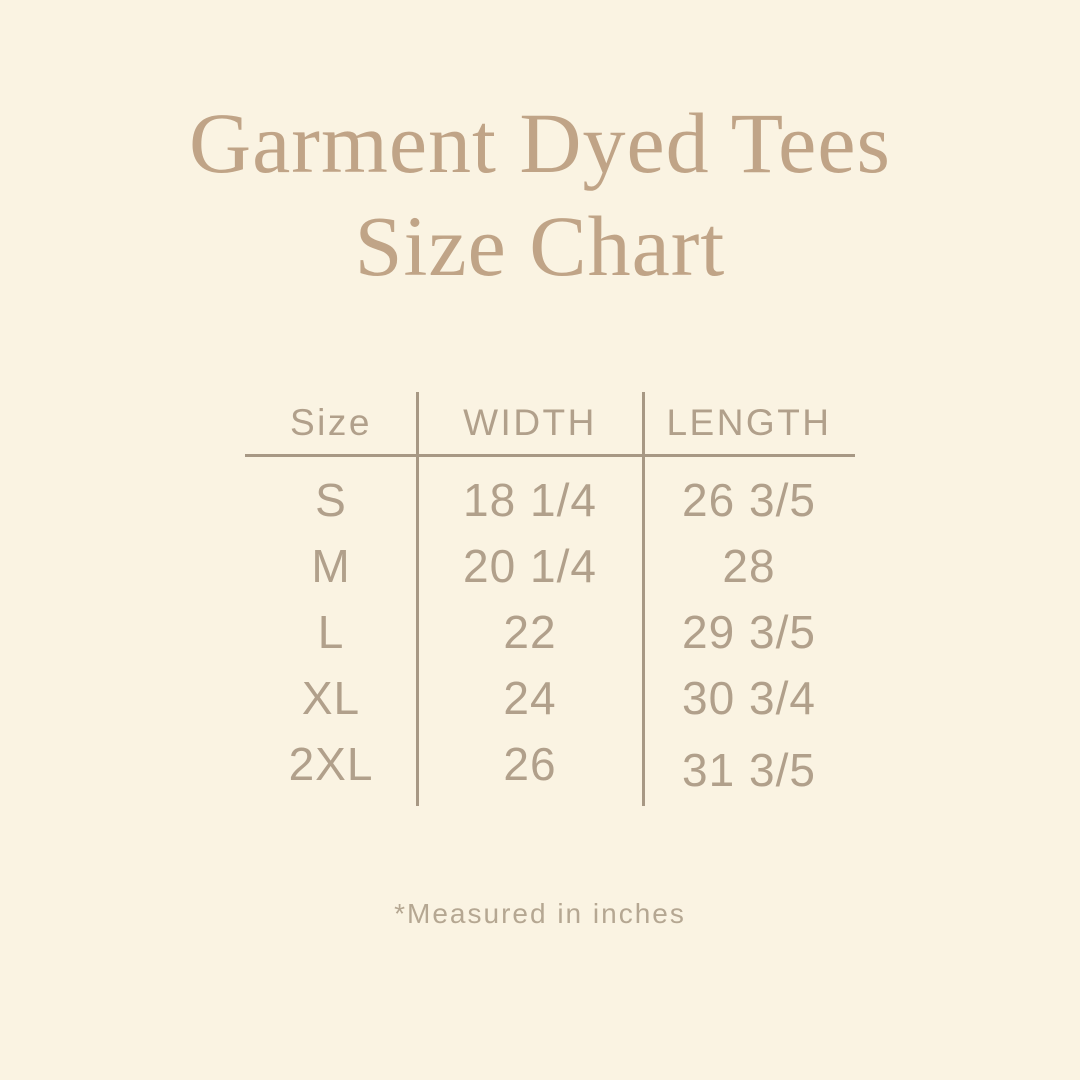 Image resolution: width=1080 pixels, height=1080 pixels. I want to click on length-cell: 31 3/5, so click(749, 770).